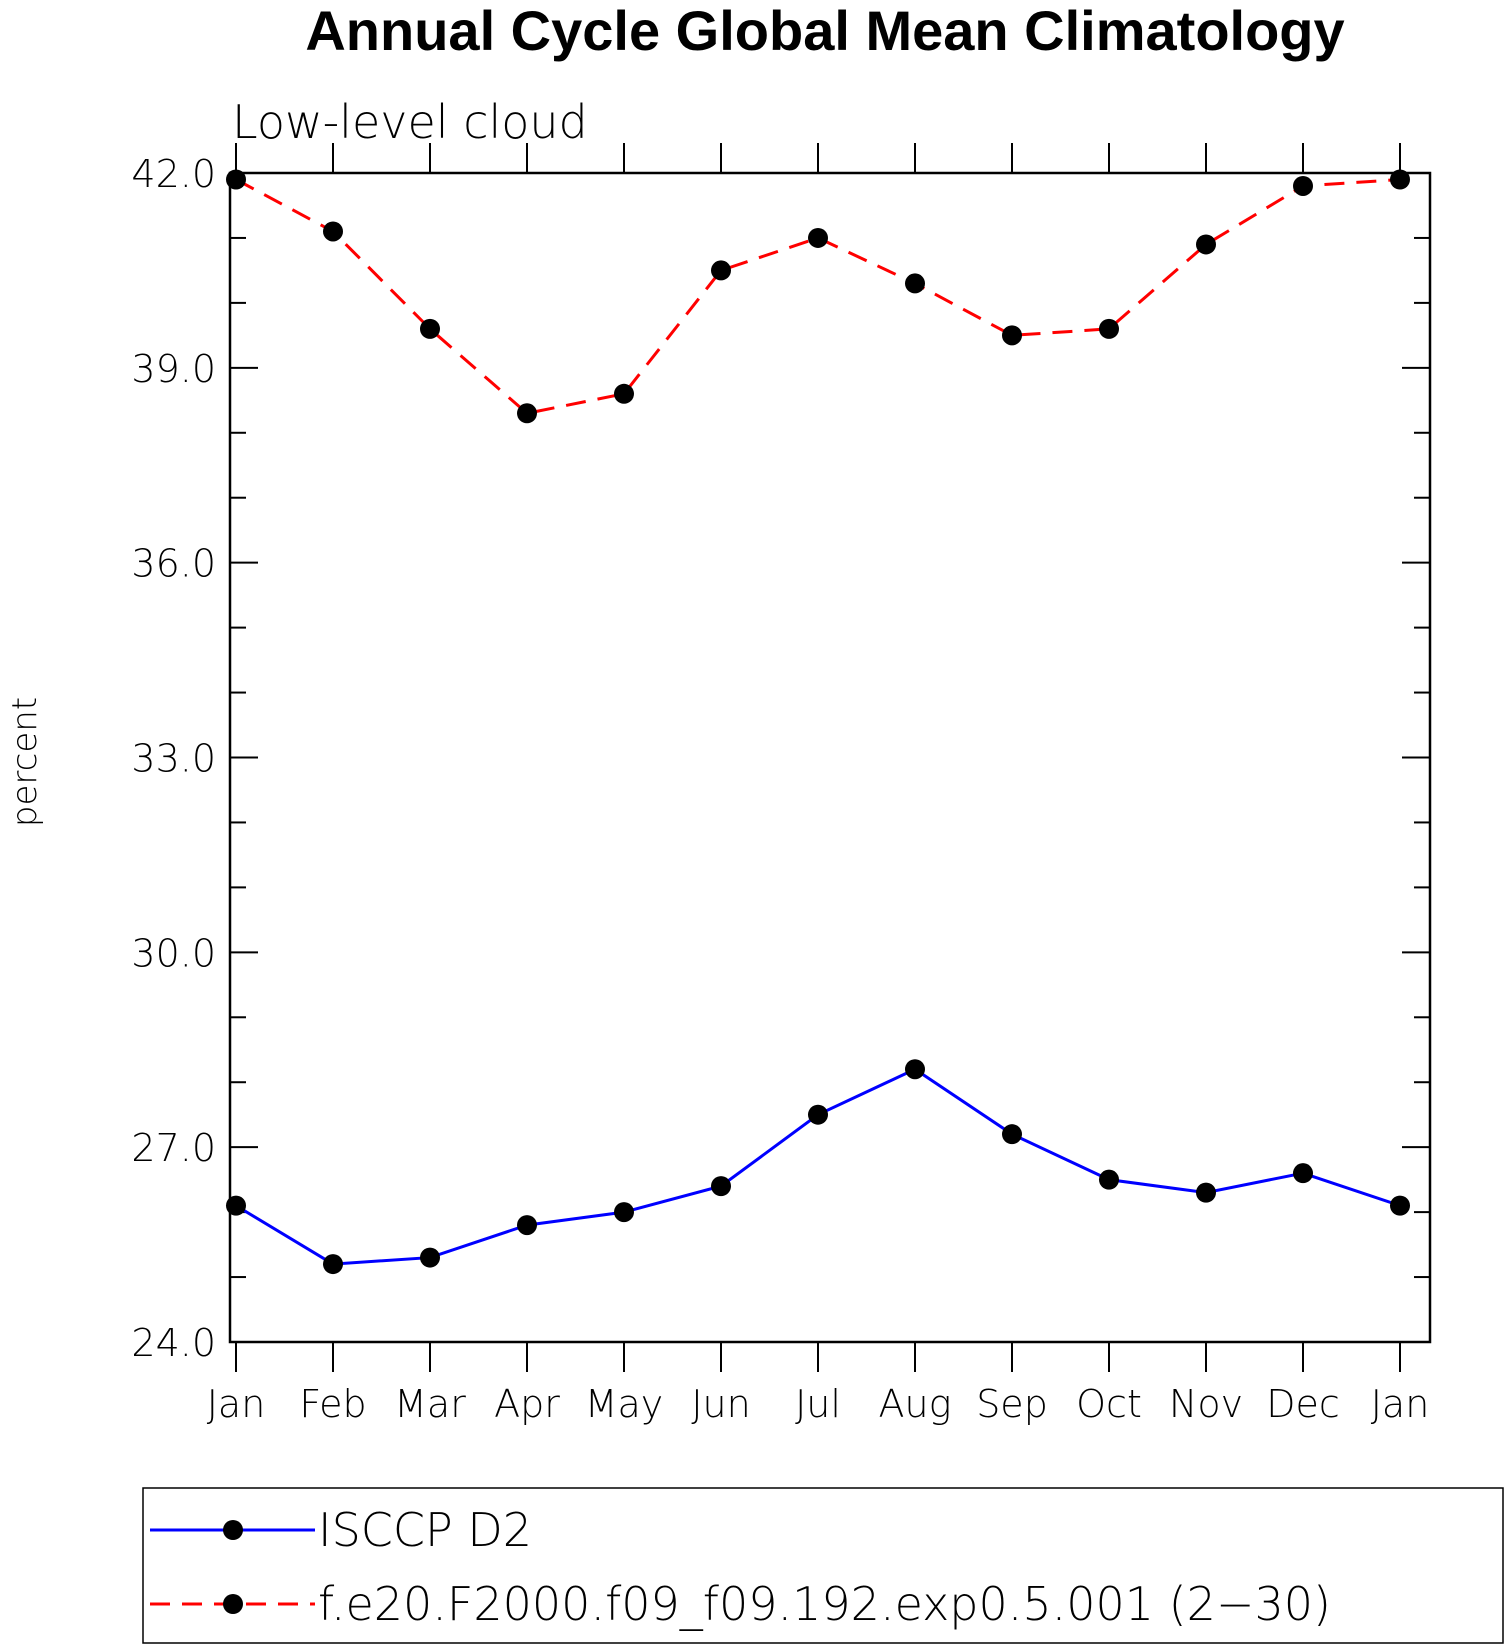 This screenshot has height=1646, width=1510. What do you see at coordinates (173, 1148) in the screenshot?
I see `y-tick-label: 27.0` at bounding box center [173, 1148].